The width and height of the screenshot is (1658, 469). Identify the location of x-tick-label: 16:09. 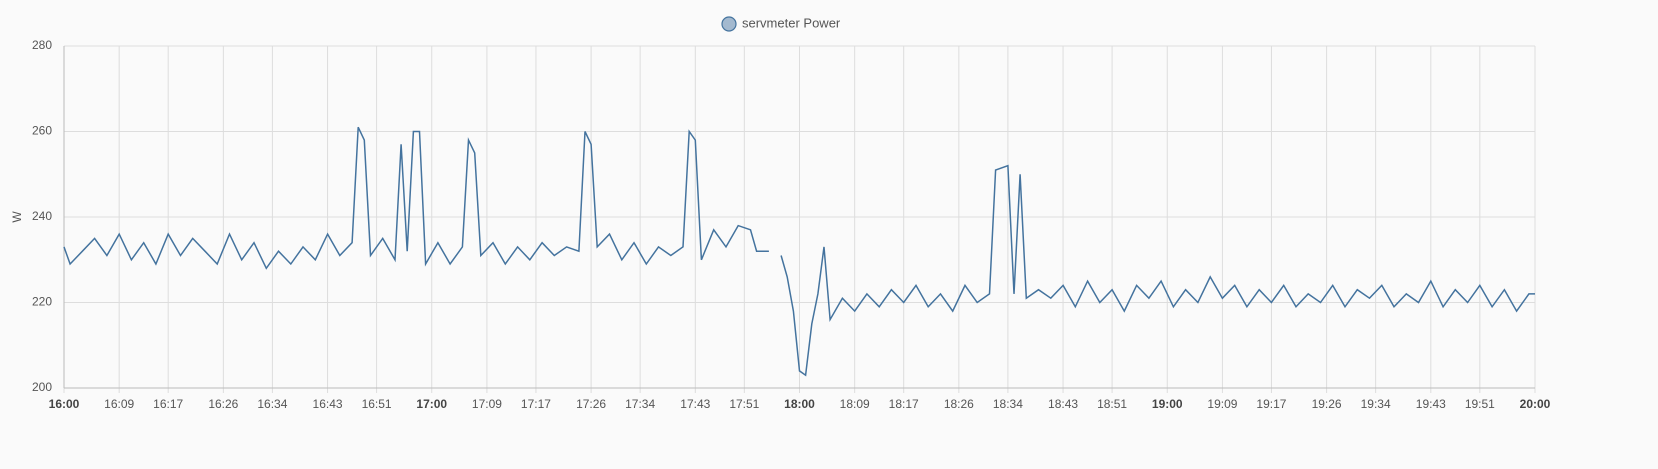
(119, 404).